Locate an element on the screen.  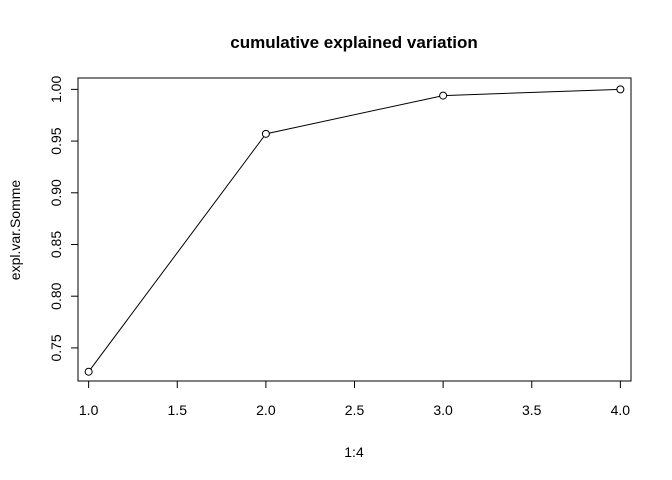
x-axis-label: 1:4 is located at coordinates (354, 452).